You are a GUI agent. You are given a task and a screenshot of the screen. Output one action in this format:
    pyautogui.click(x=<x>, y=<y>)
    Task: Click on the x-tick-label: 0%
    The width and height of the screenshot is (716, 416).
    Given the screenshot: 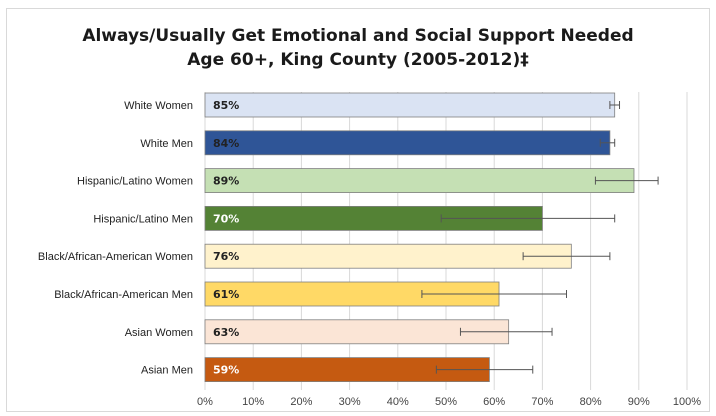 What is the action you would take?
    pyautogui.click(x=205, y=402)
    